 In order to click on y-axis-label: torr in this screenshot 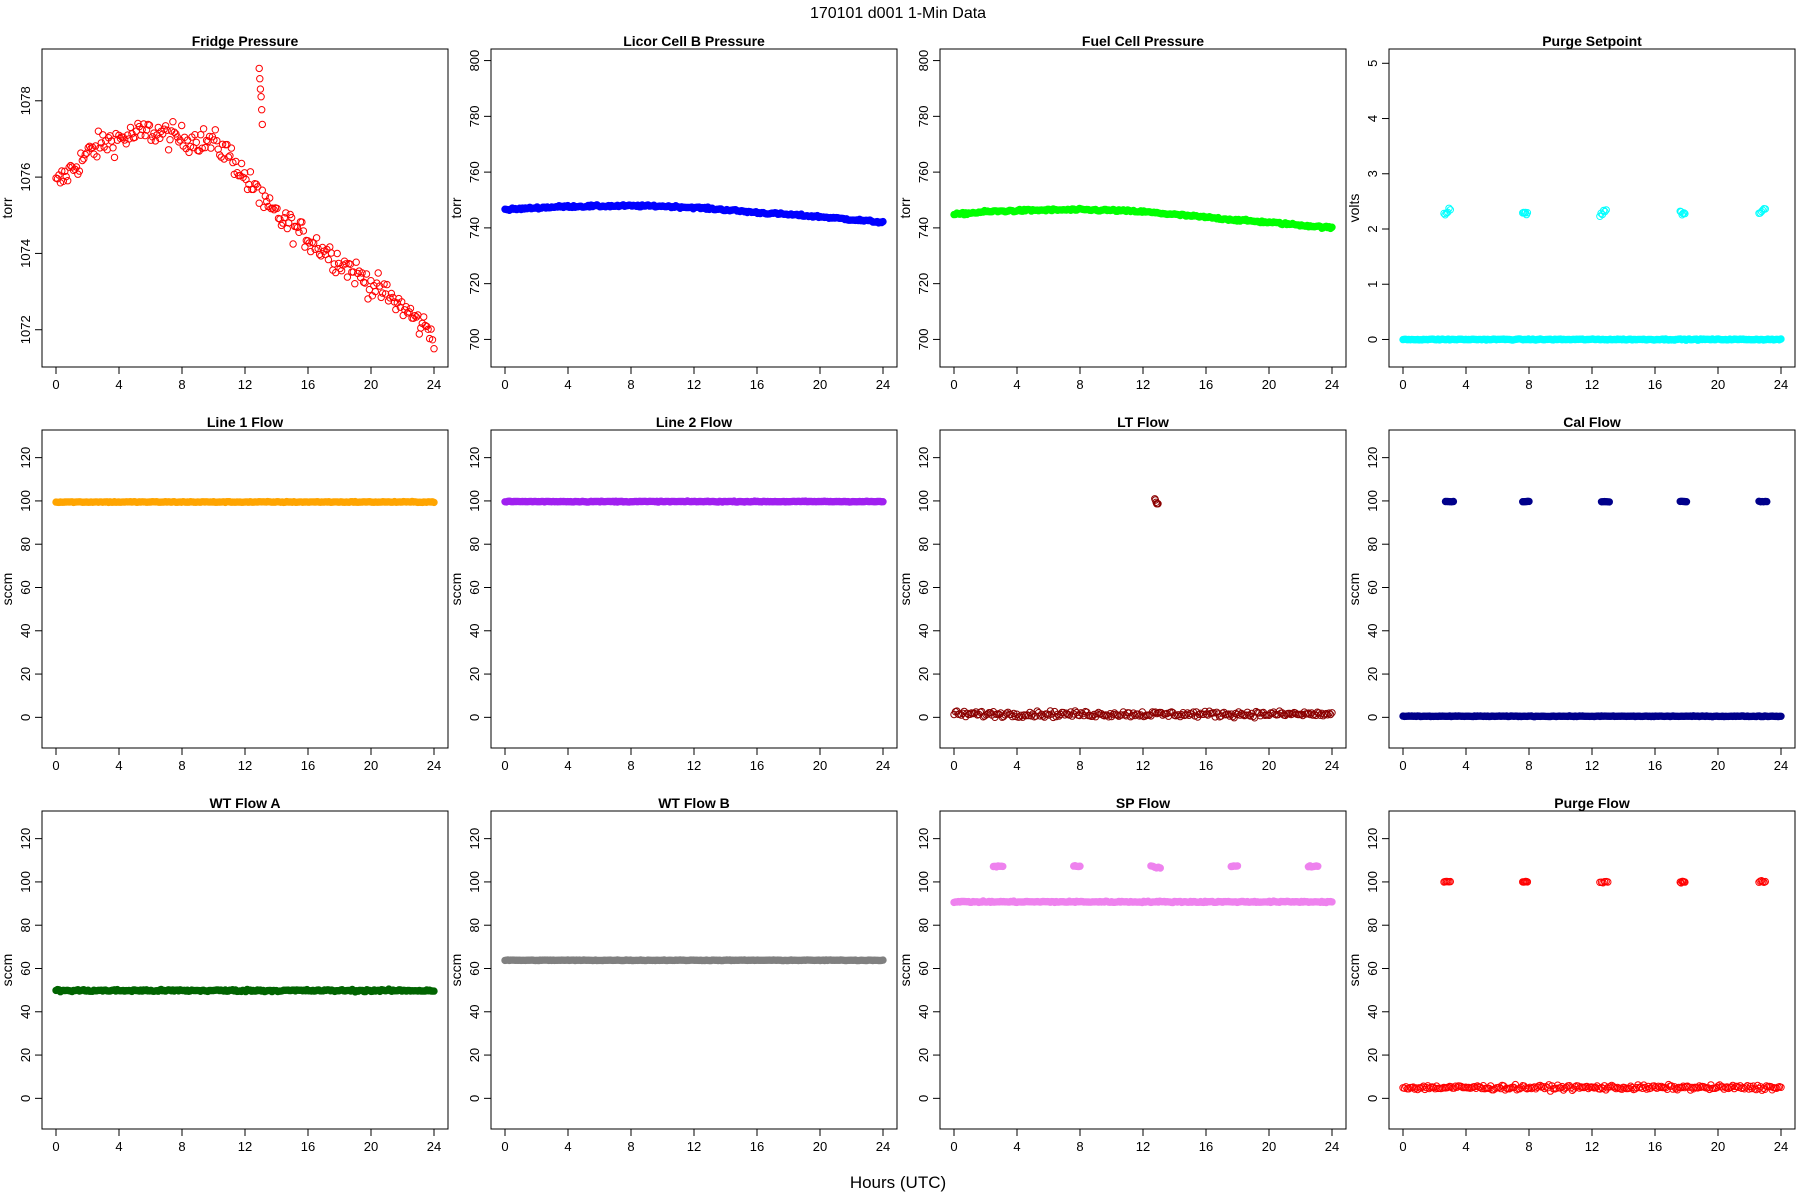, I will do `click(7, 207)`.